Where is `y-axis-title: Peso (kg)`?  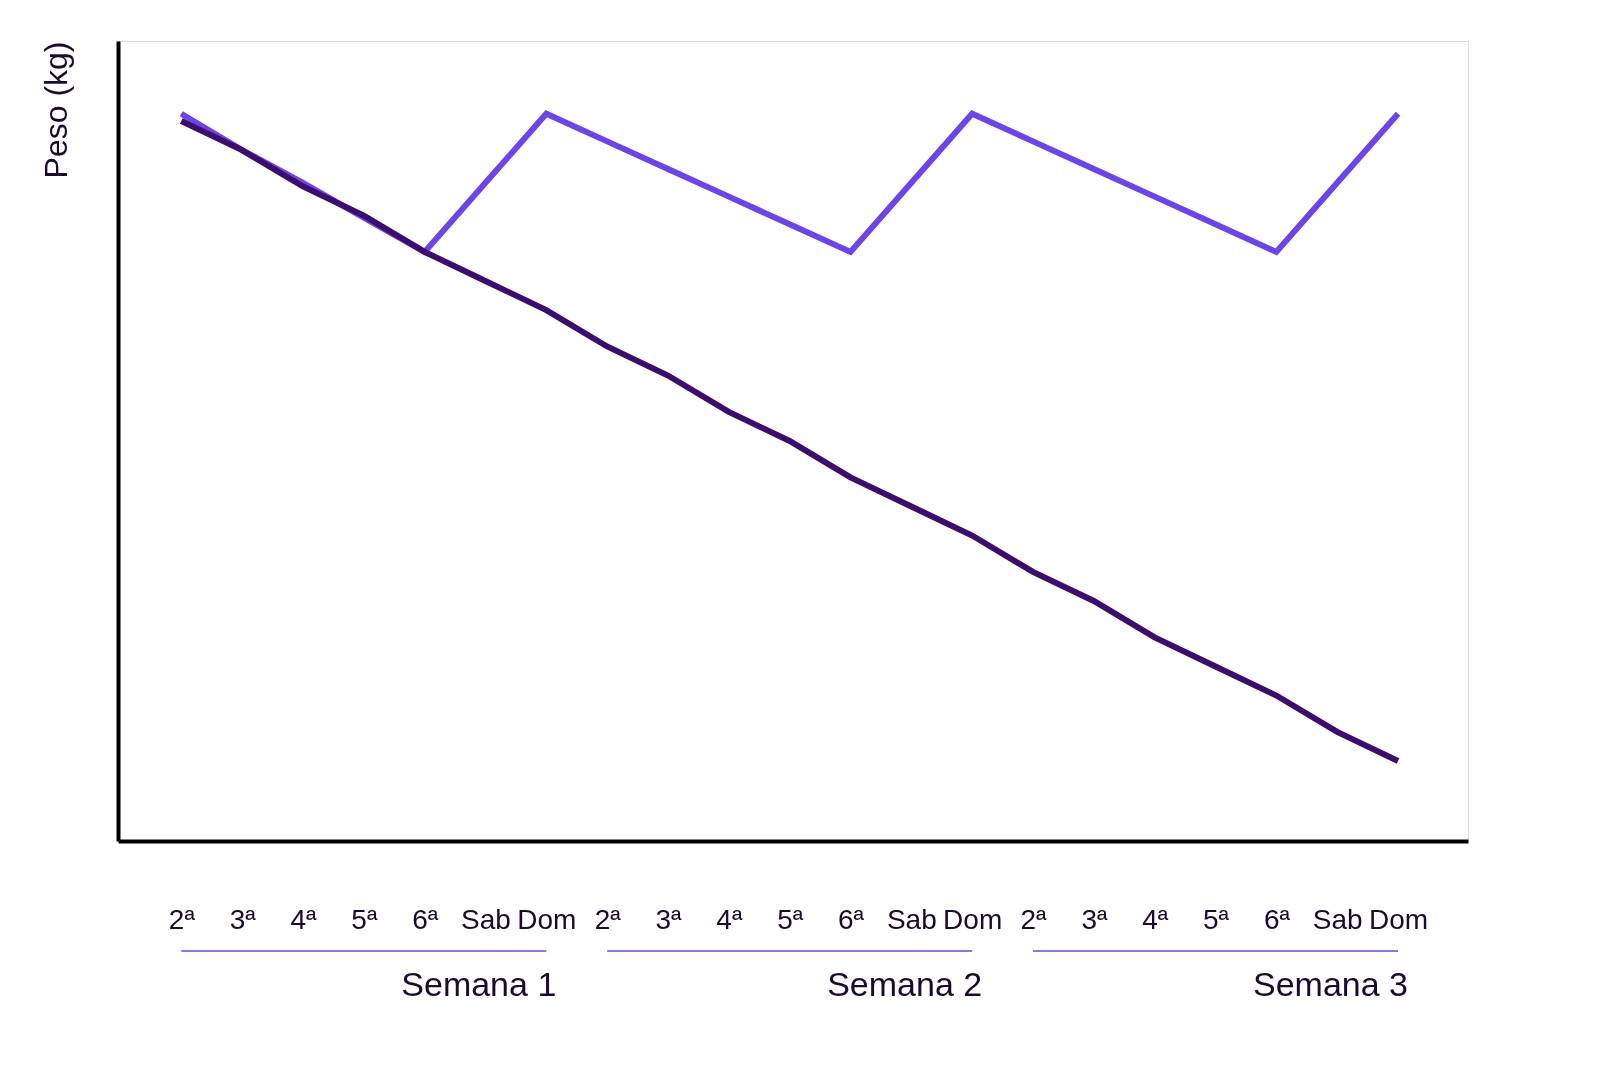
y-axis-title: Peso (kg) is located at coordinates (55, 110).